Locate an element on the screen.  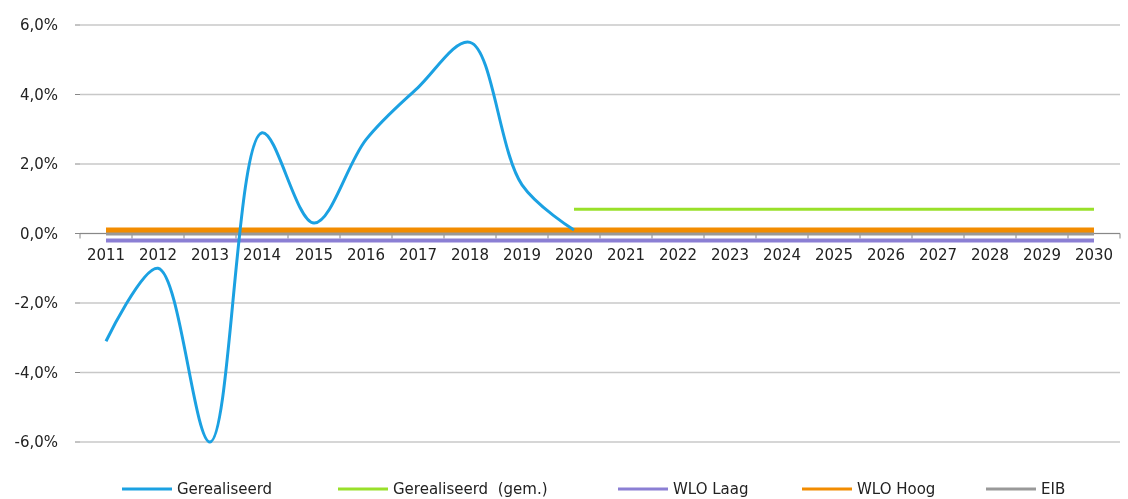
x-tick-label: 2012 is located at coordinates (158, 254).